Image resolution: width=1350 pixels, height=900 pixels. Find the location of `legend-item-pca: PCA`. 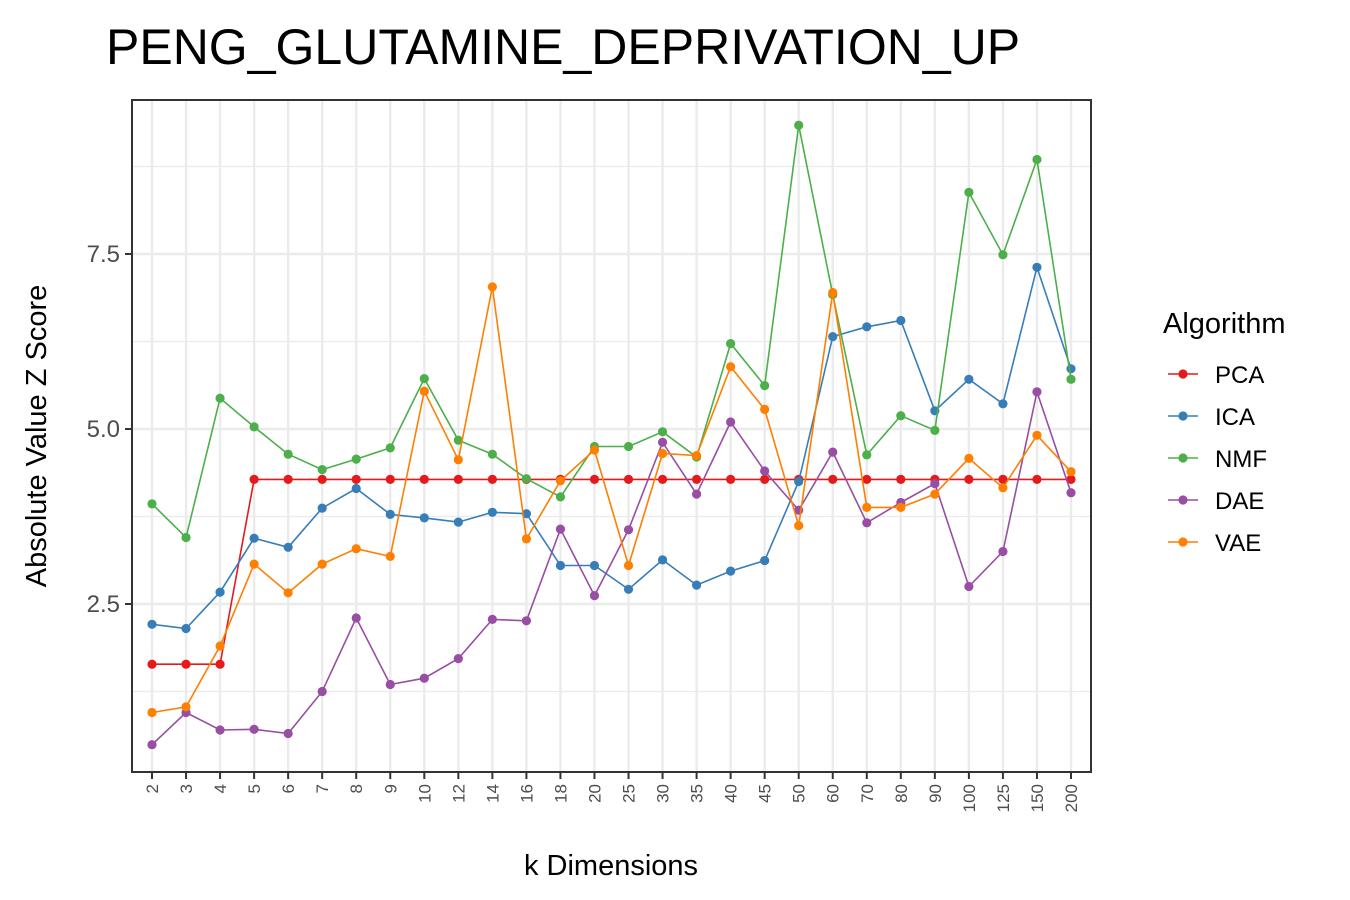

legend-item-pca: PCA is located at coordinates (1216, 375).